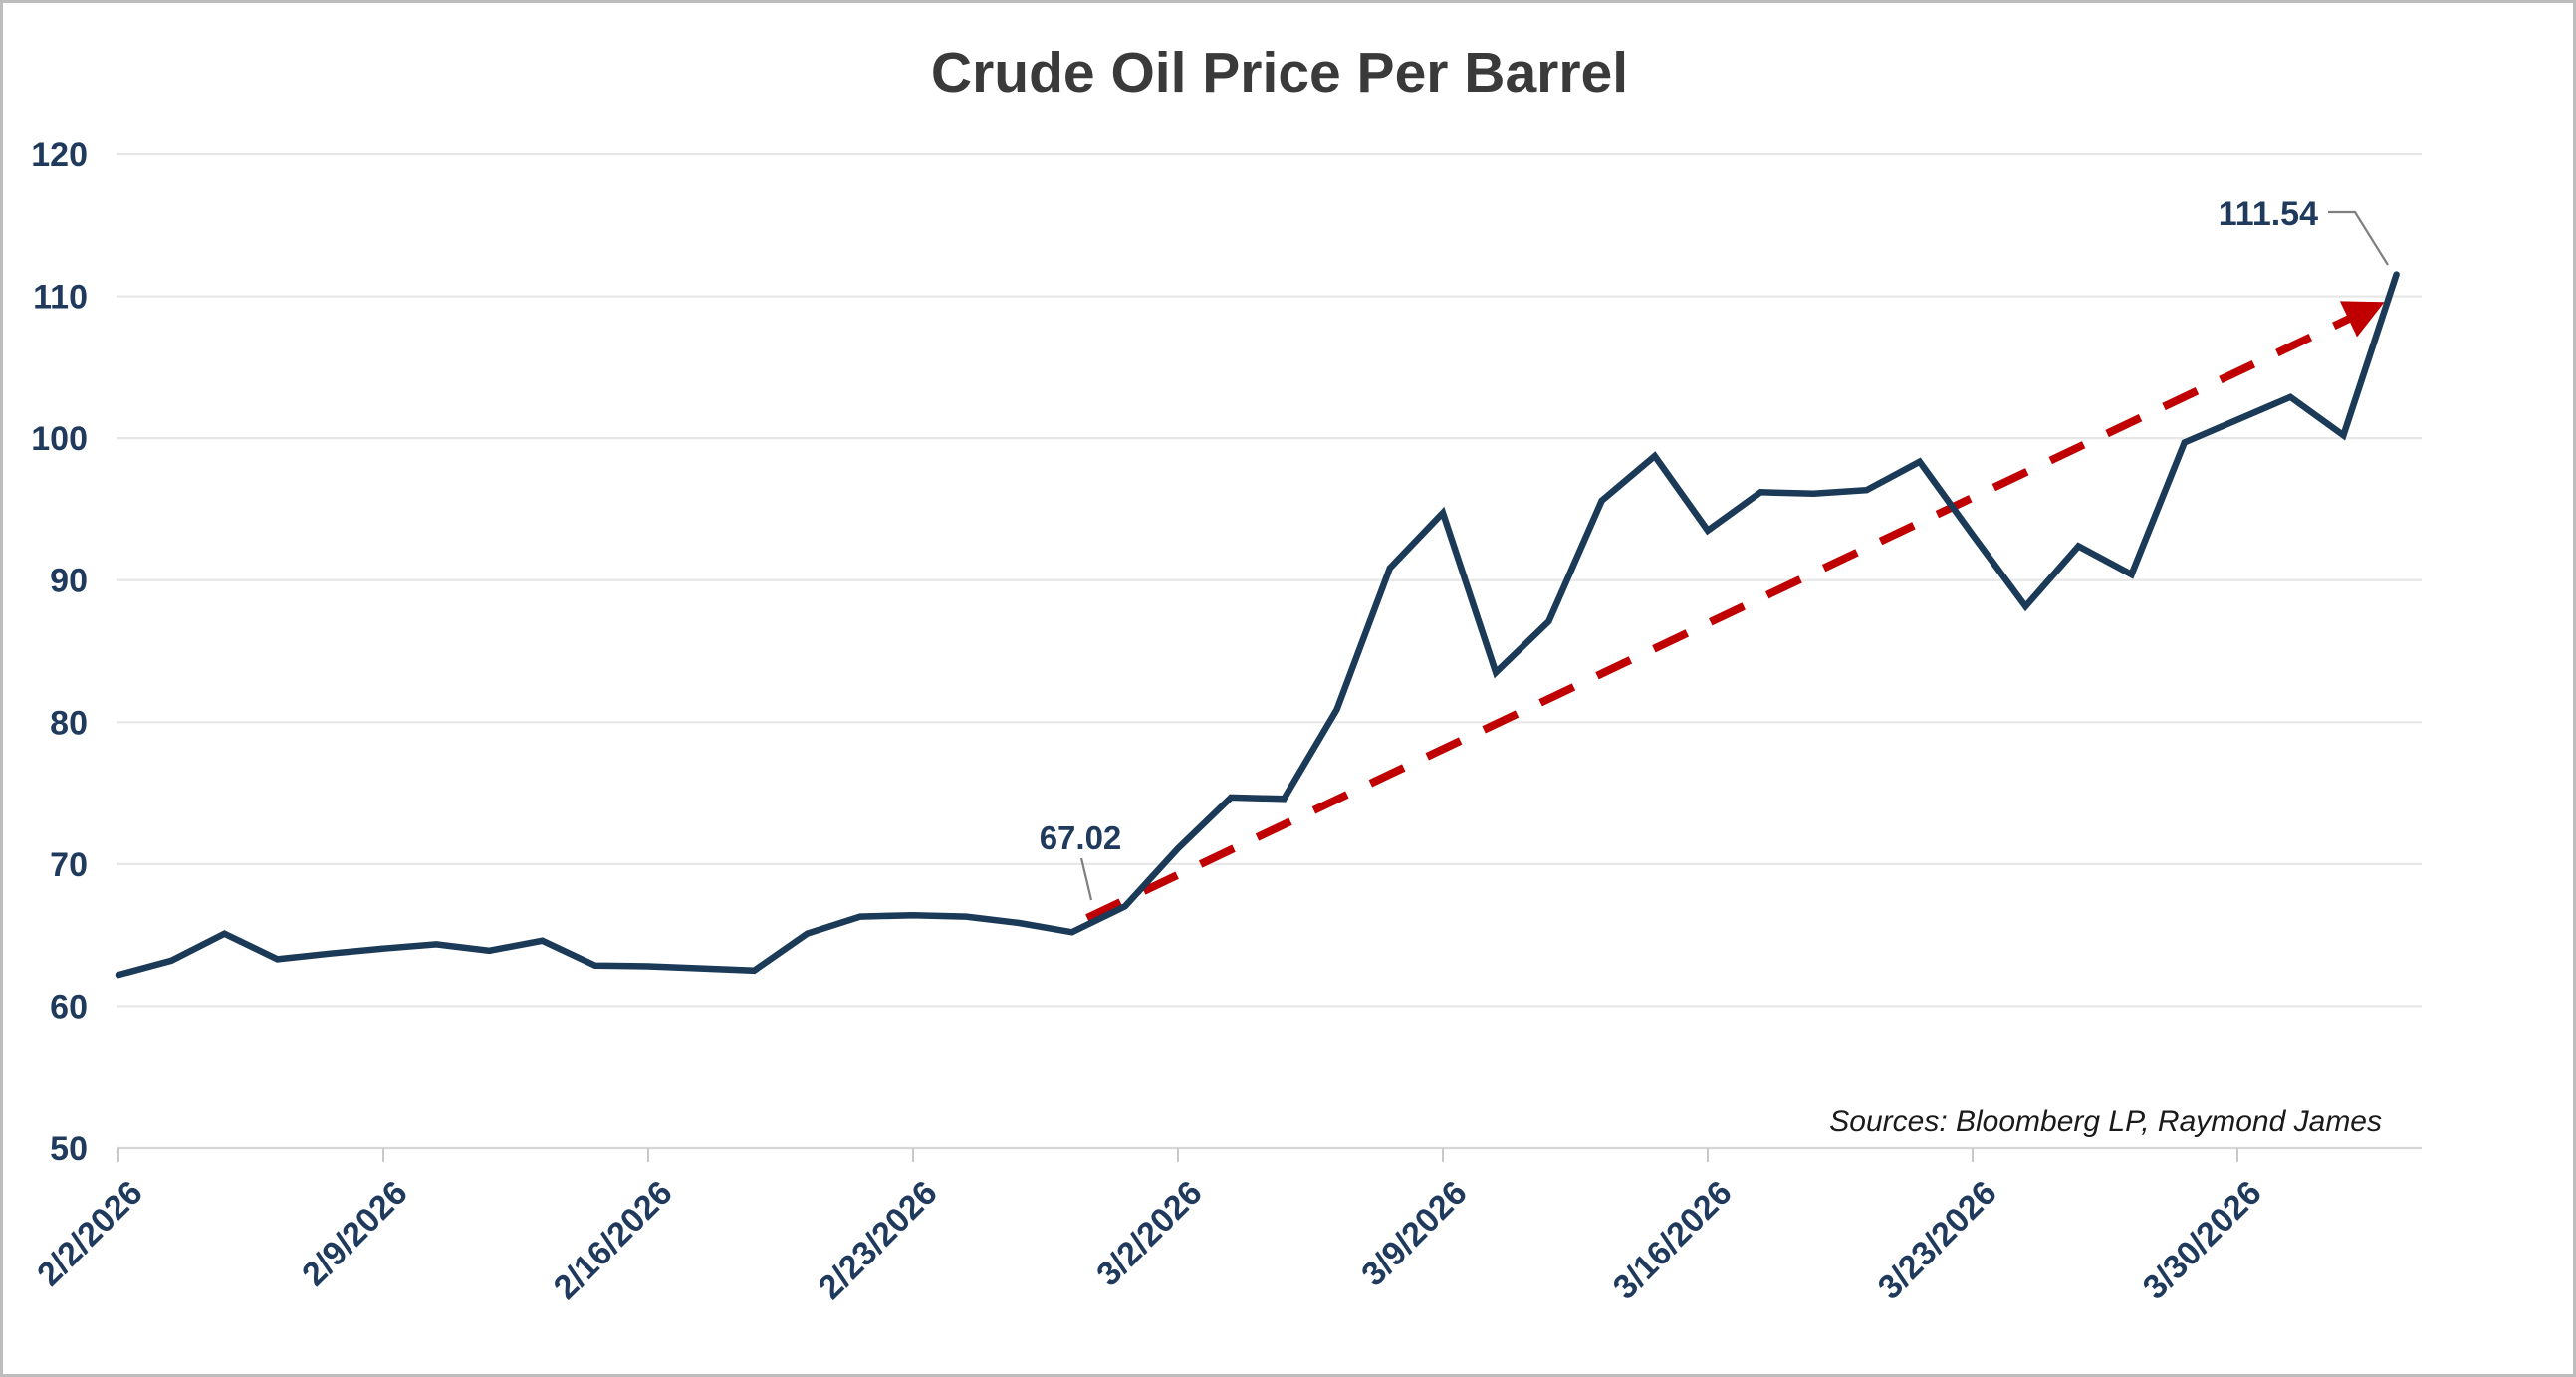 This screenshot has height=1377, width=2576. Describe the element at coordinates (1937, 1241) in the screenshot. I see `x-axis-tick-label: 3/23/2026` at that location.